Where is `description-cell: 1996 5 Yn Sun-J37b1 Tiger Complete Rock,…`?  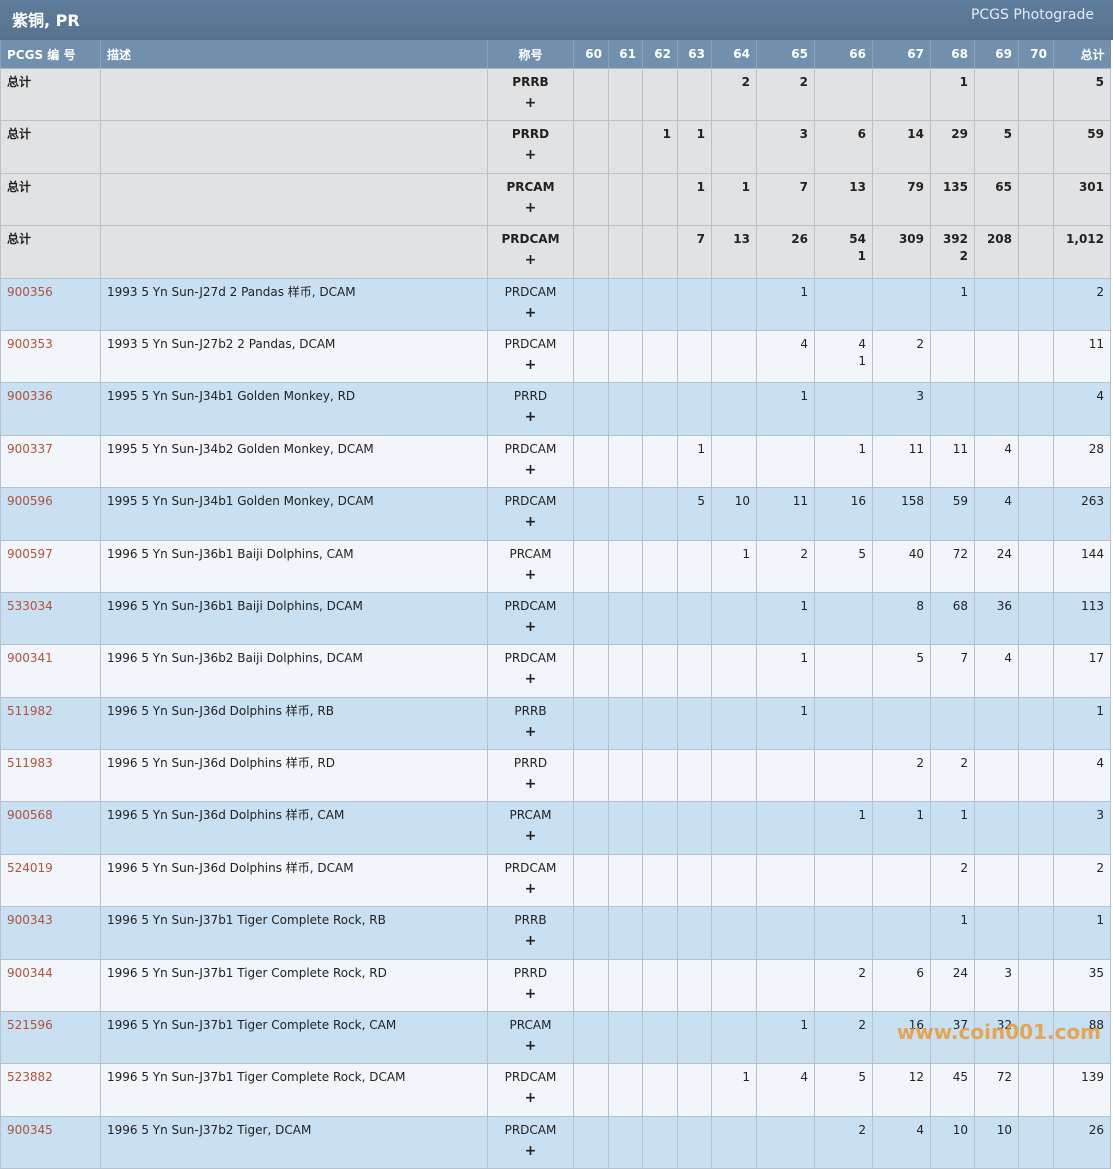 description-cell: 1996 5 Yn Sun-J37b1 Tiger Complete Rock,… is located at coordinates (294, 1090).